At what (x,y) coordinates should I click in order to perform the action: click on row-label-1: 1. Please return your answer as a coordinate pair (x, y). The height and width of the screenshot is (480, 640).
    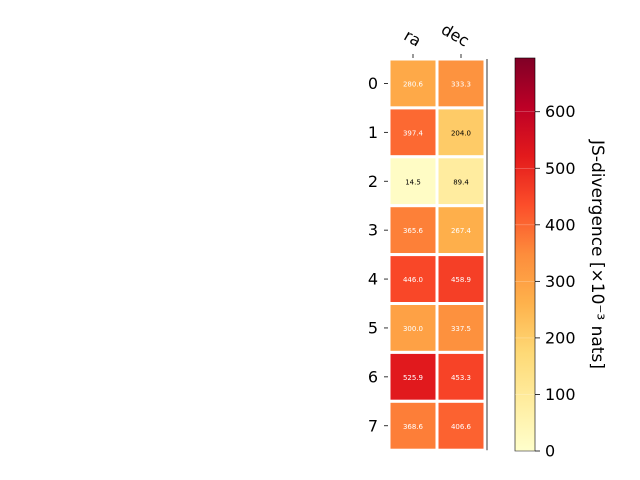
    Looking at the image, I should click on (373, 132).